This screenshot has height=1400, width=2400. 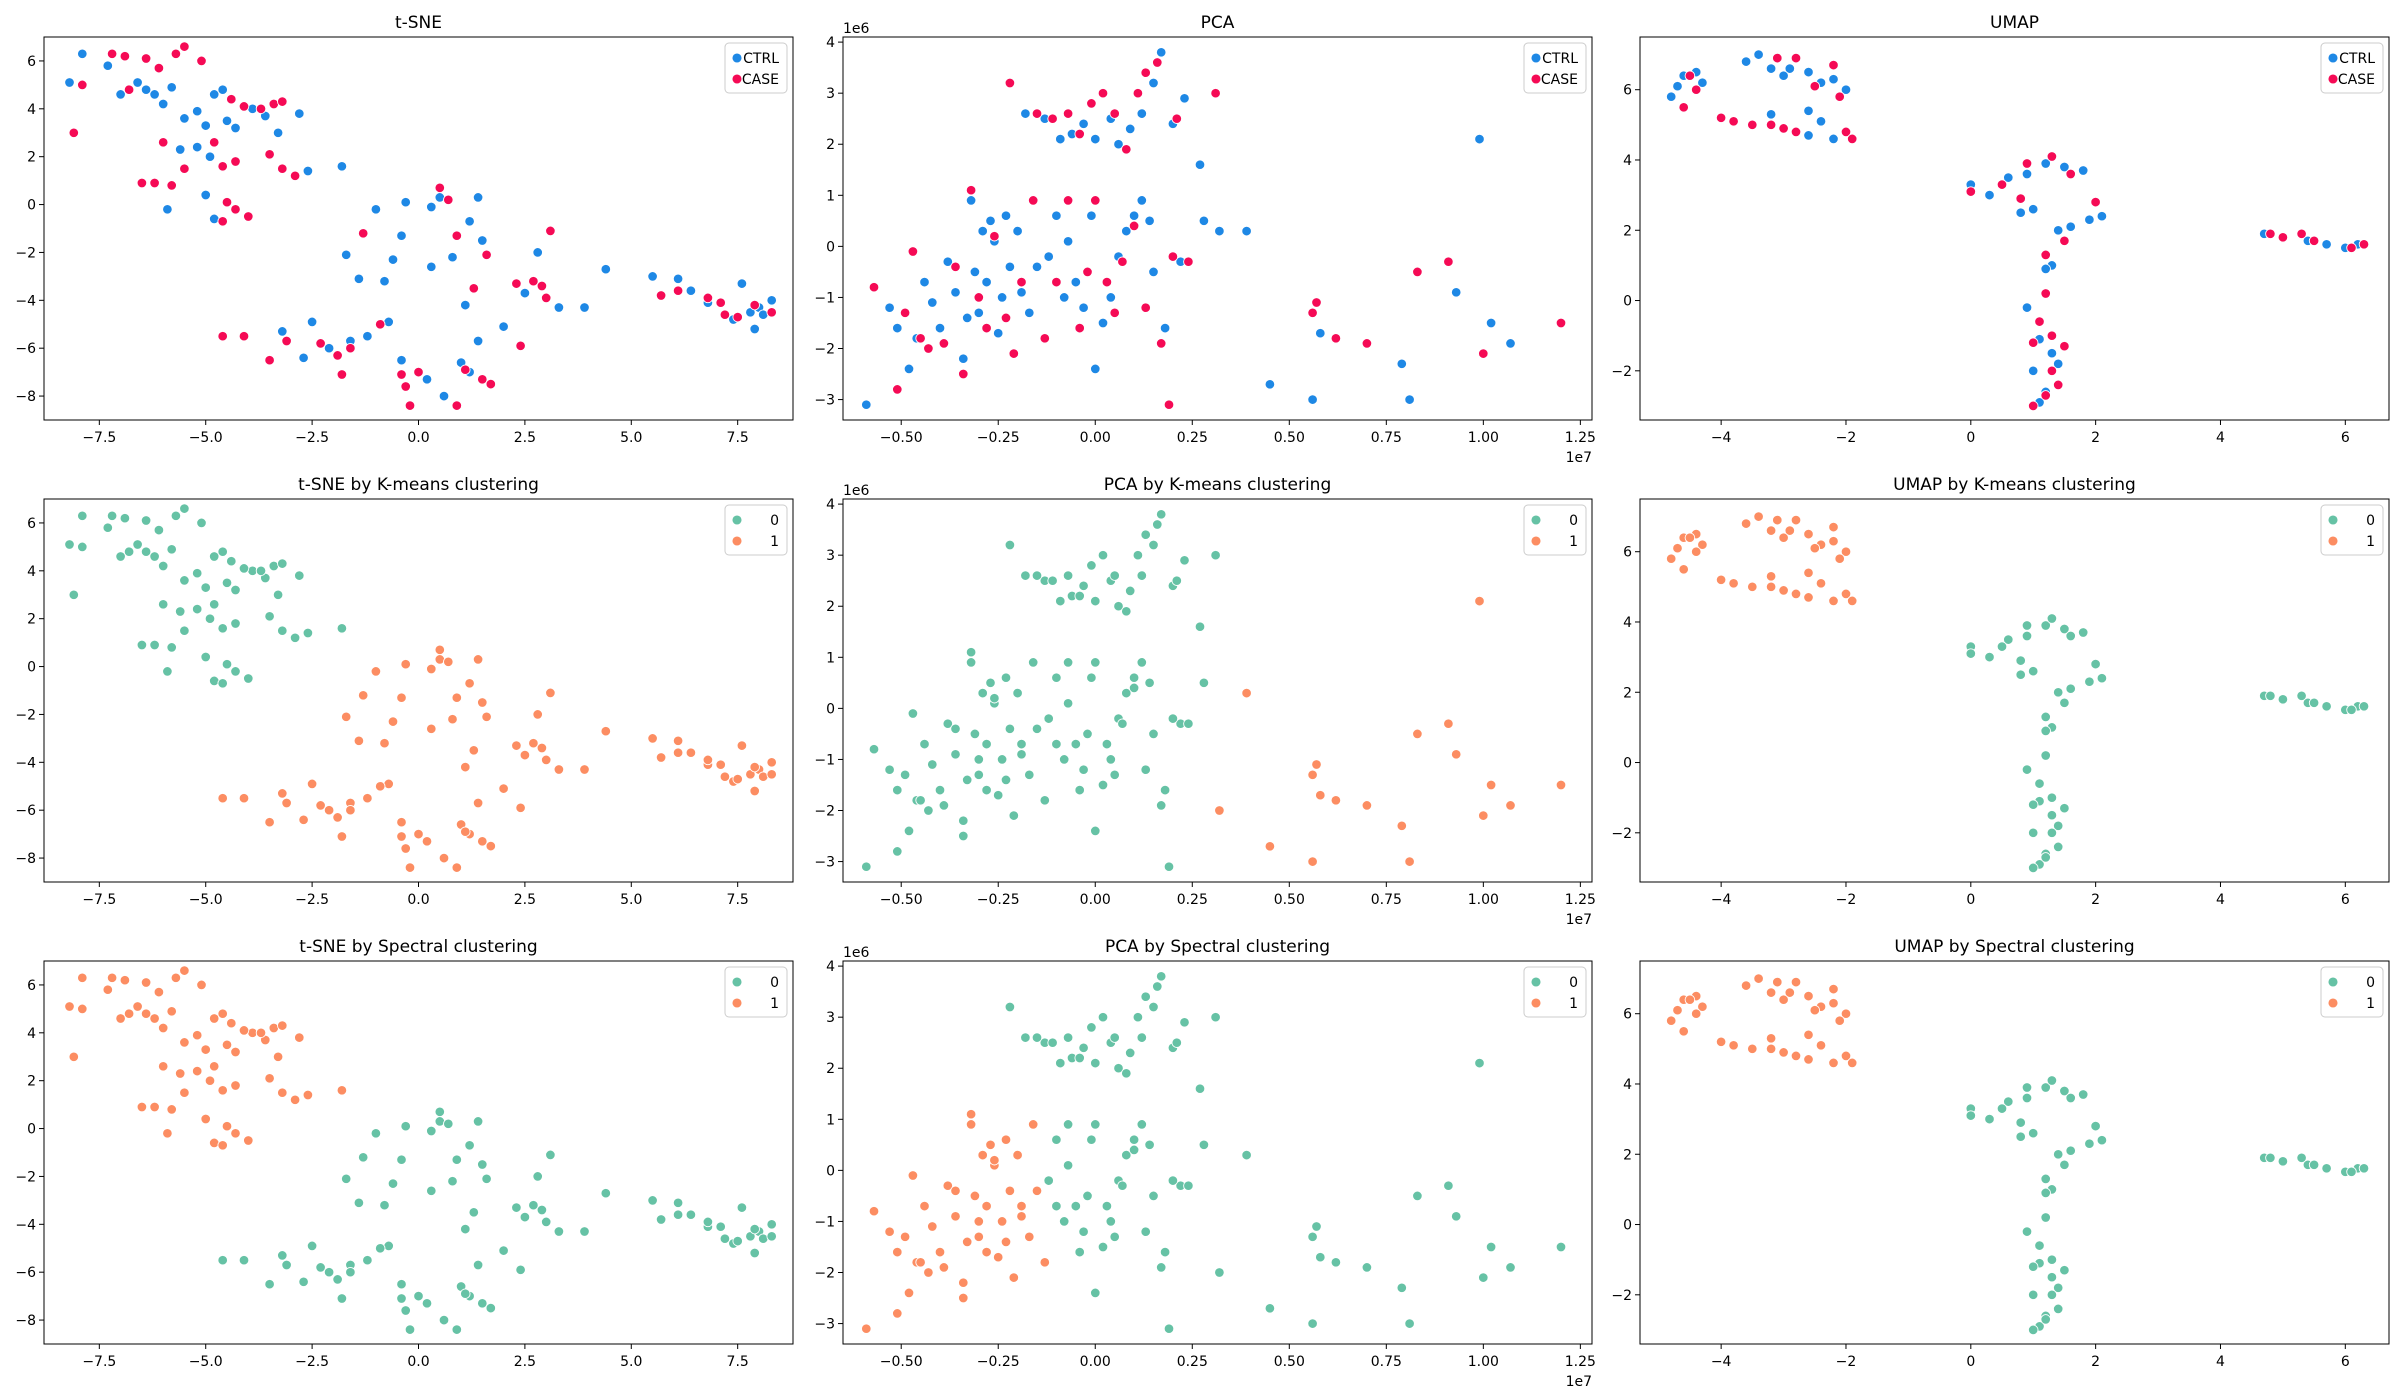 I want to click on x-offset-label: 1e7, so click(x=1579, y=1382).